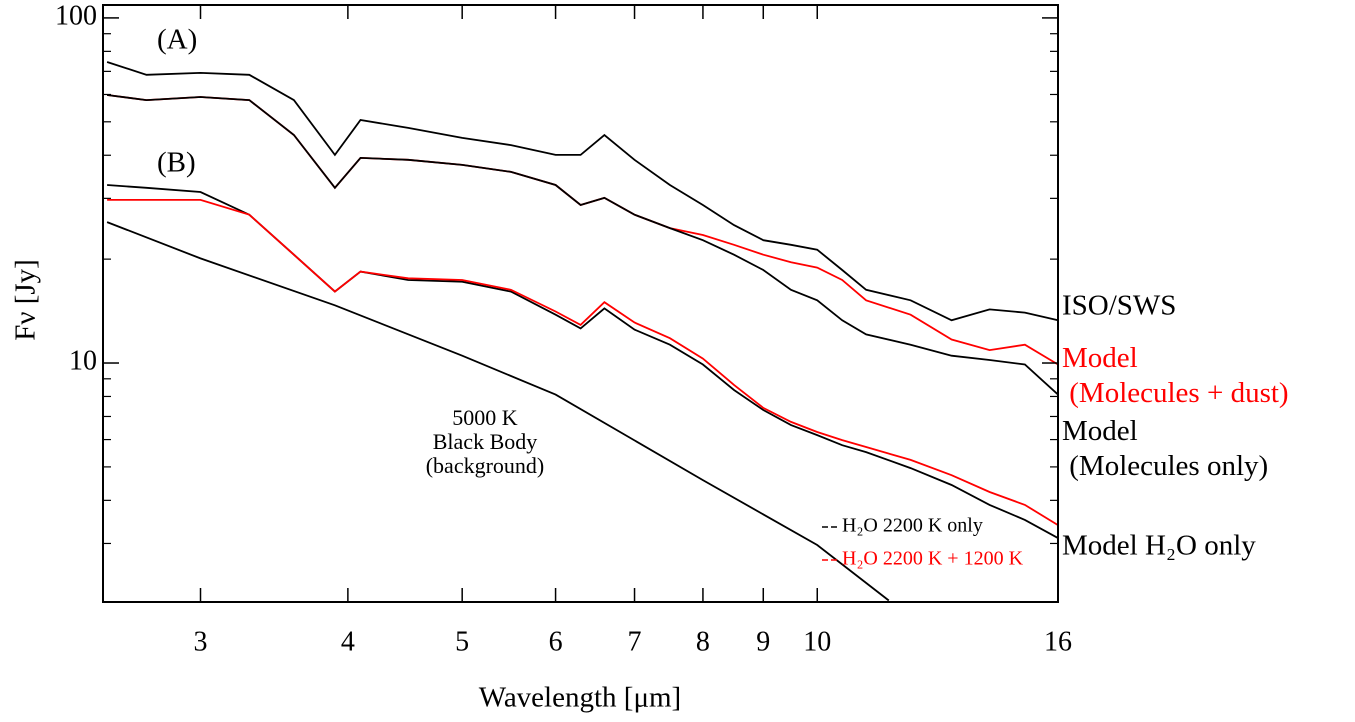  What do you see at coordinates (26, 300) in the screenshot?
I see `y-axis-label: Fν [Jy]` at bounding box center [26, 300].